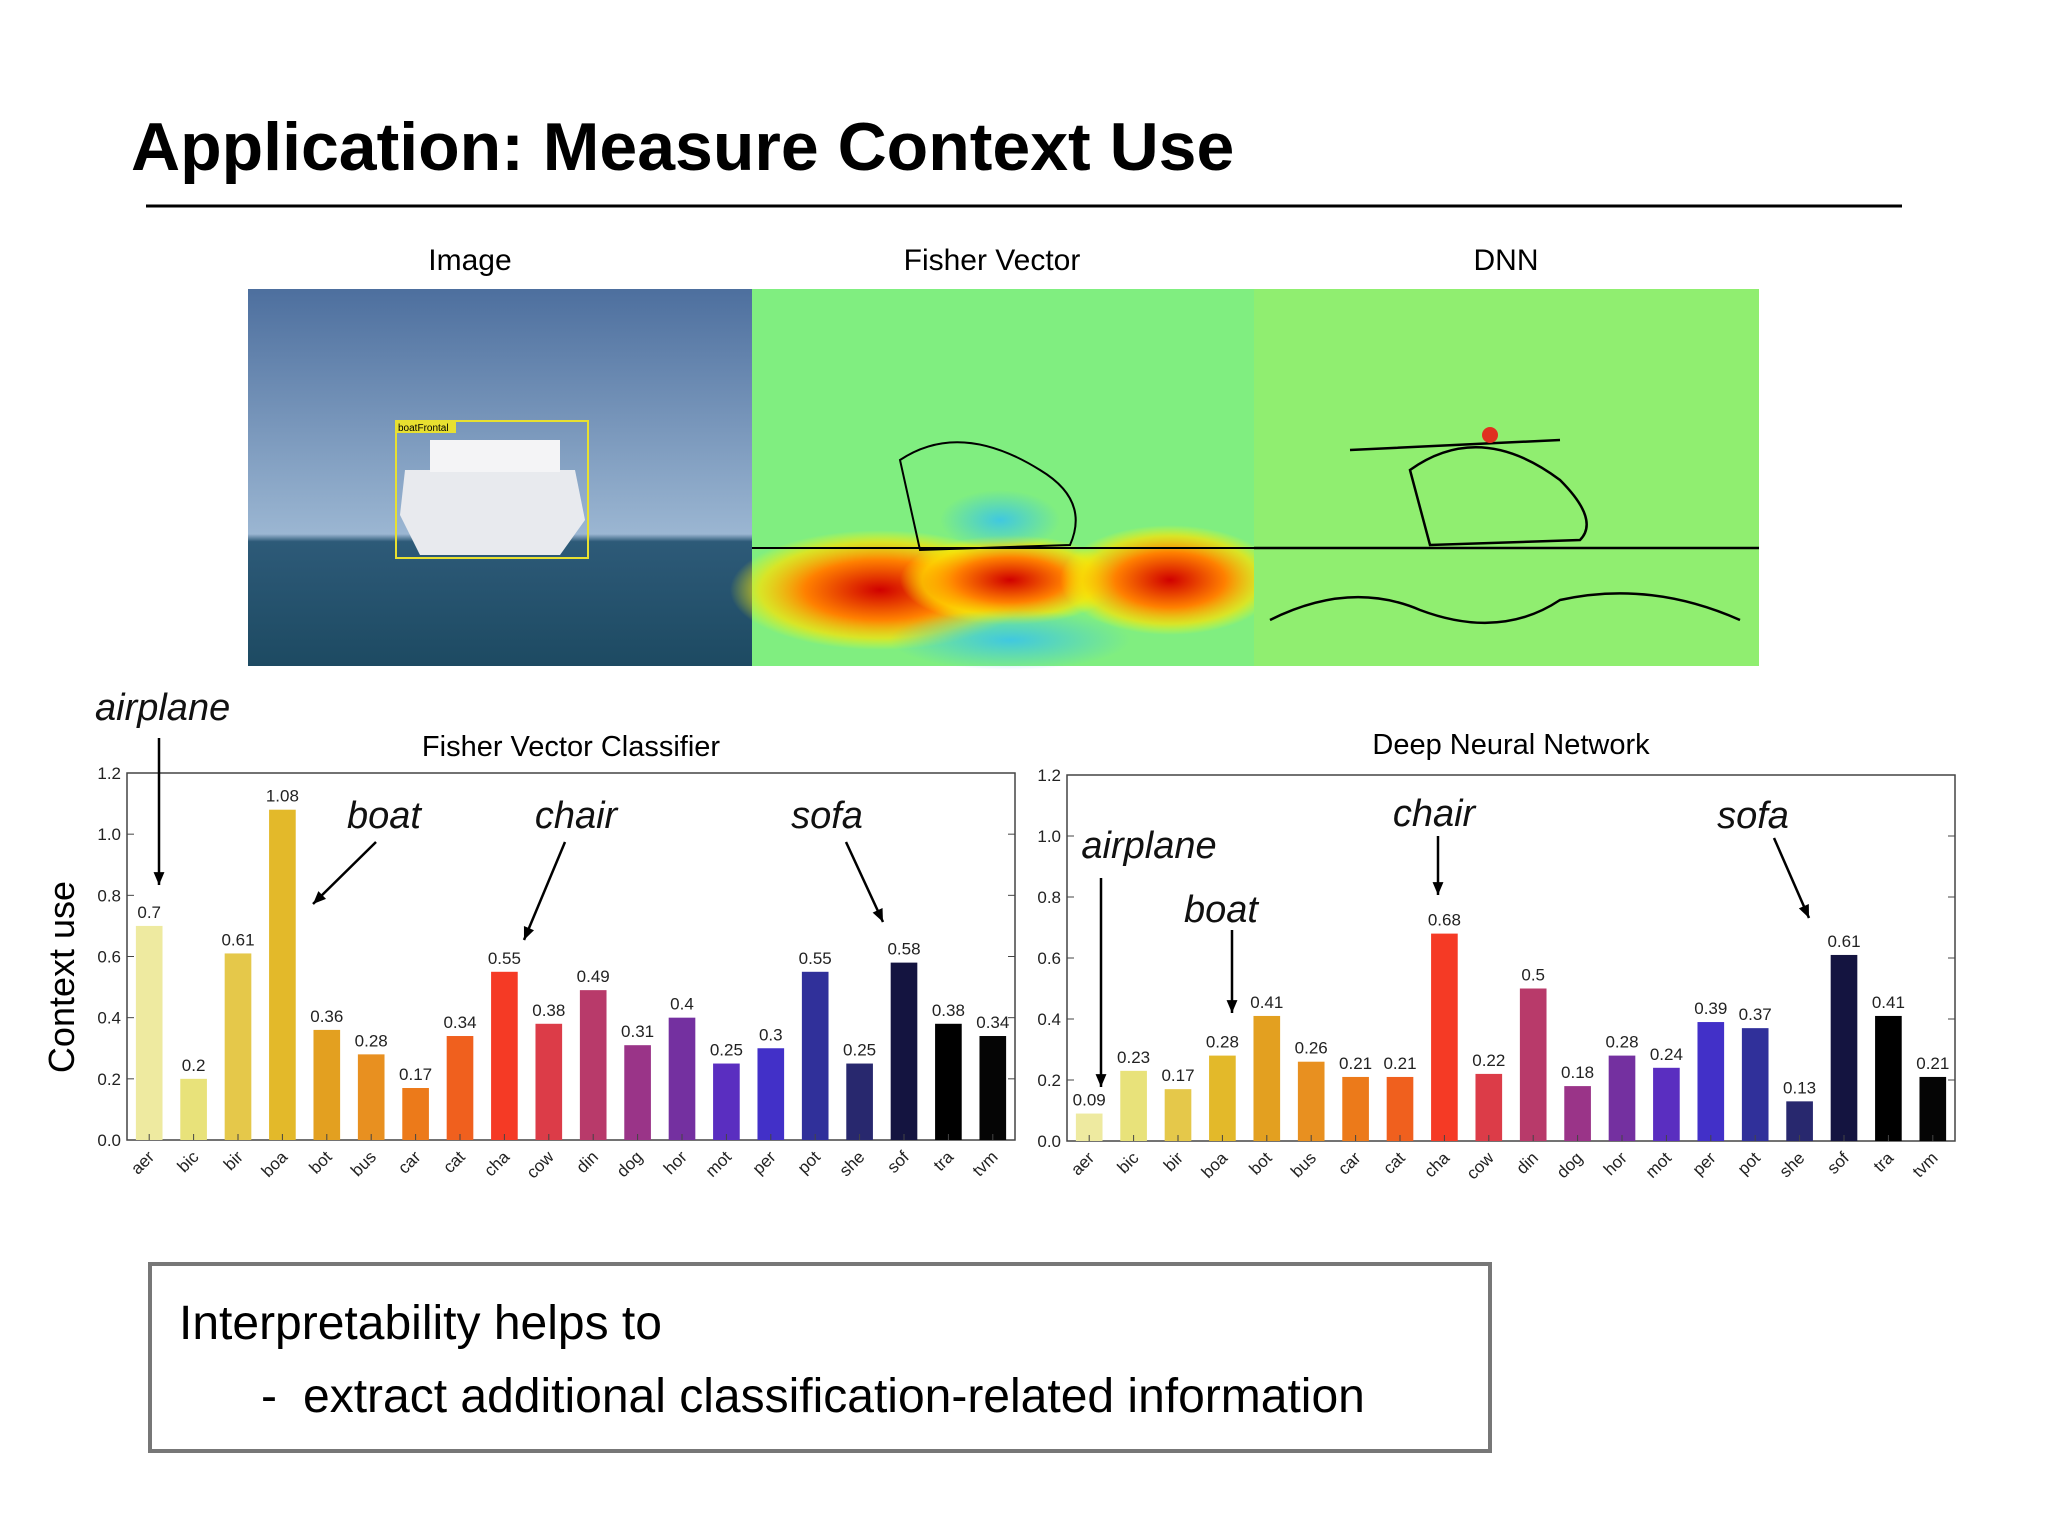 Image resolution: width=2048 pixels, height=1536 pixels. I want to click on x-tick-label: cow, so click(1480, 1165).